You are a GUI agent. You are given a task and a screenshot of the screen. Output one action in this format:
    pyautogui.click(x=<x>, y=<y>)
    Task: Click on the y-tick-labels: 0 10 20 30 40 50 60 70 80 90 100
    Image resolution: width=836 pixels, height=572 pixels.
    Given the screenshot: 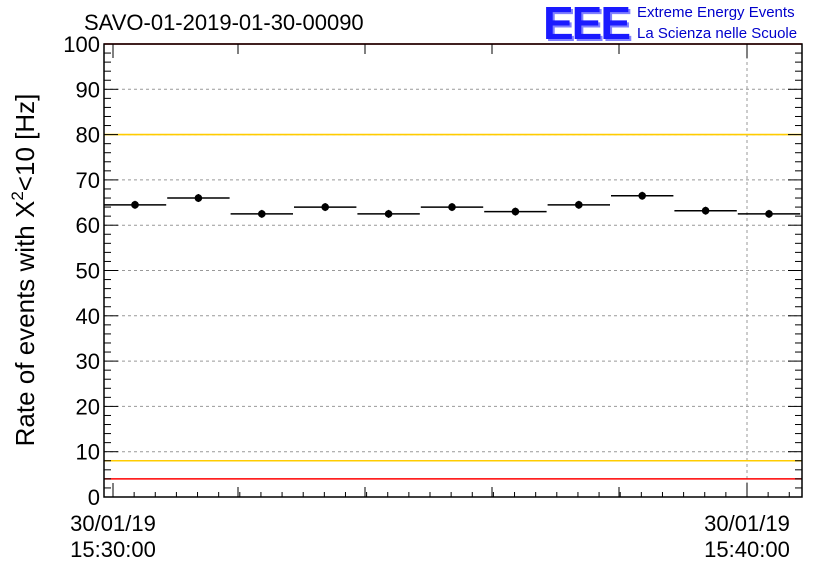 What is the action you would take?
    pyautogui.click(x=81, y=271)
    